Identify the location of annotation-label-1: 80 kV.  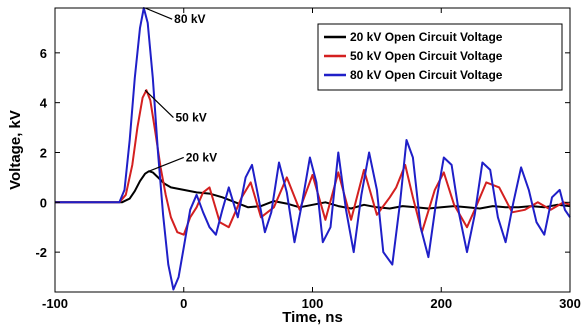
(189, 19).